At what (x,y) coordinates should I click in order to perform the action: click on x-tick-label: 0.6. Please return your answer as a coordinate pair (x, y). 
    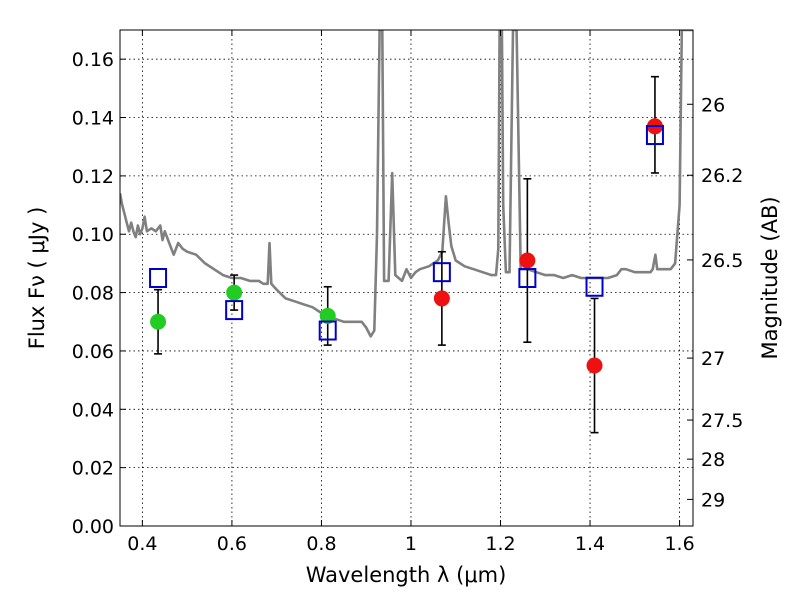
    Looking at the image, I should click on (232, 544).